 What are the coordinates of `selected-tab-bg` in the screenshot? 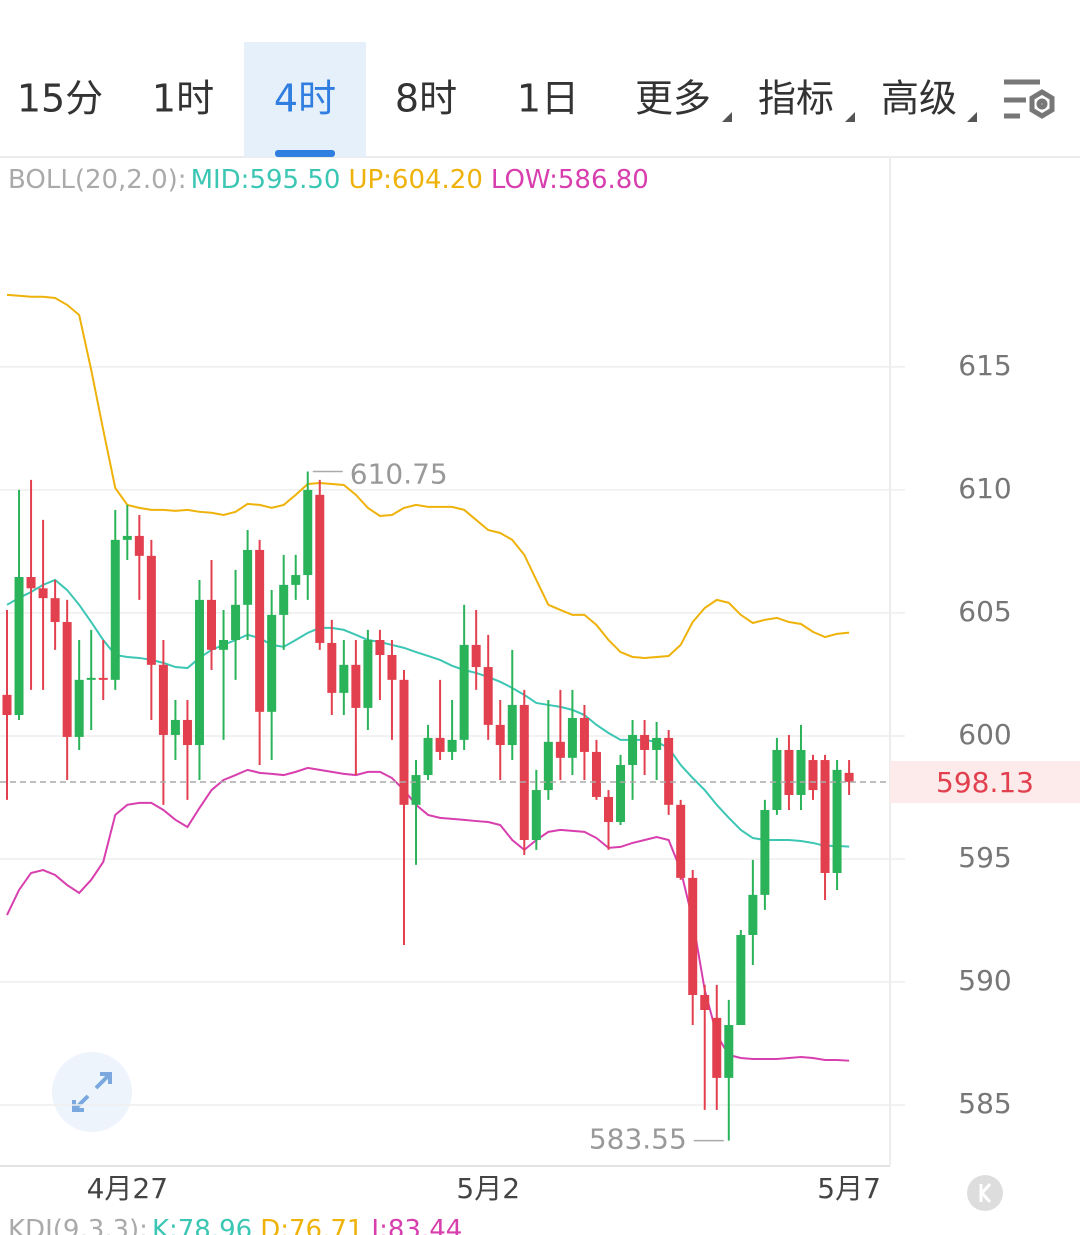 It's located at (305, 99).